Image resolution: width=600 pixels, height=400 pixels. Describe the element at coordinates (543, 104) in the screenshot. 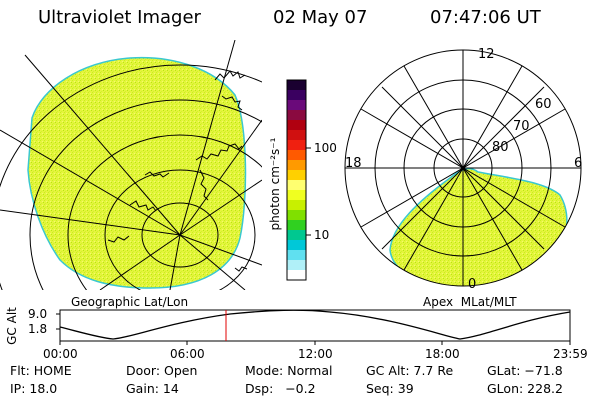

I see `mlat-label-60: 60` at that location.